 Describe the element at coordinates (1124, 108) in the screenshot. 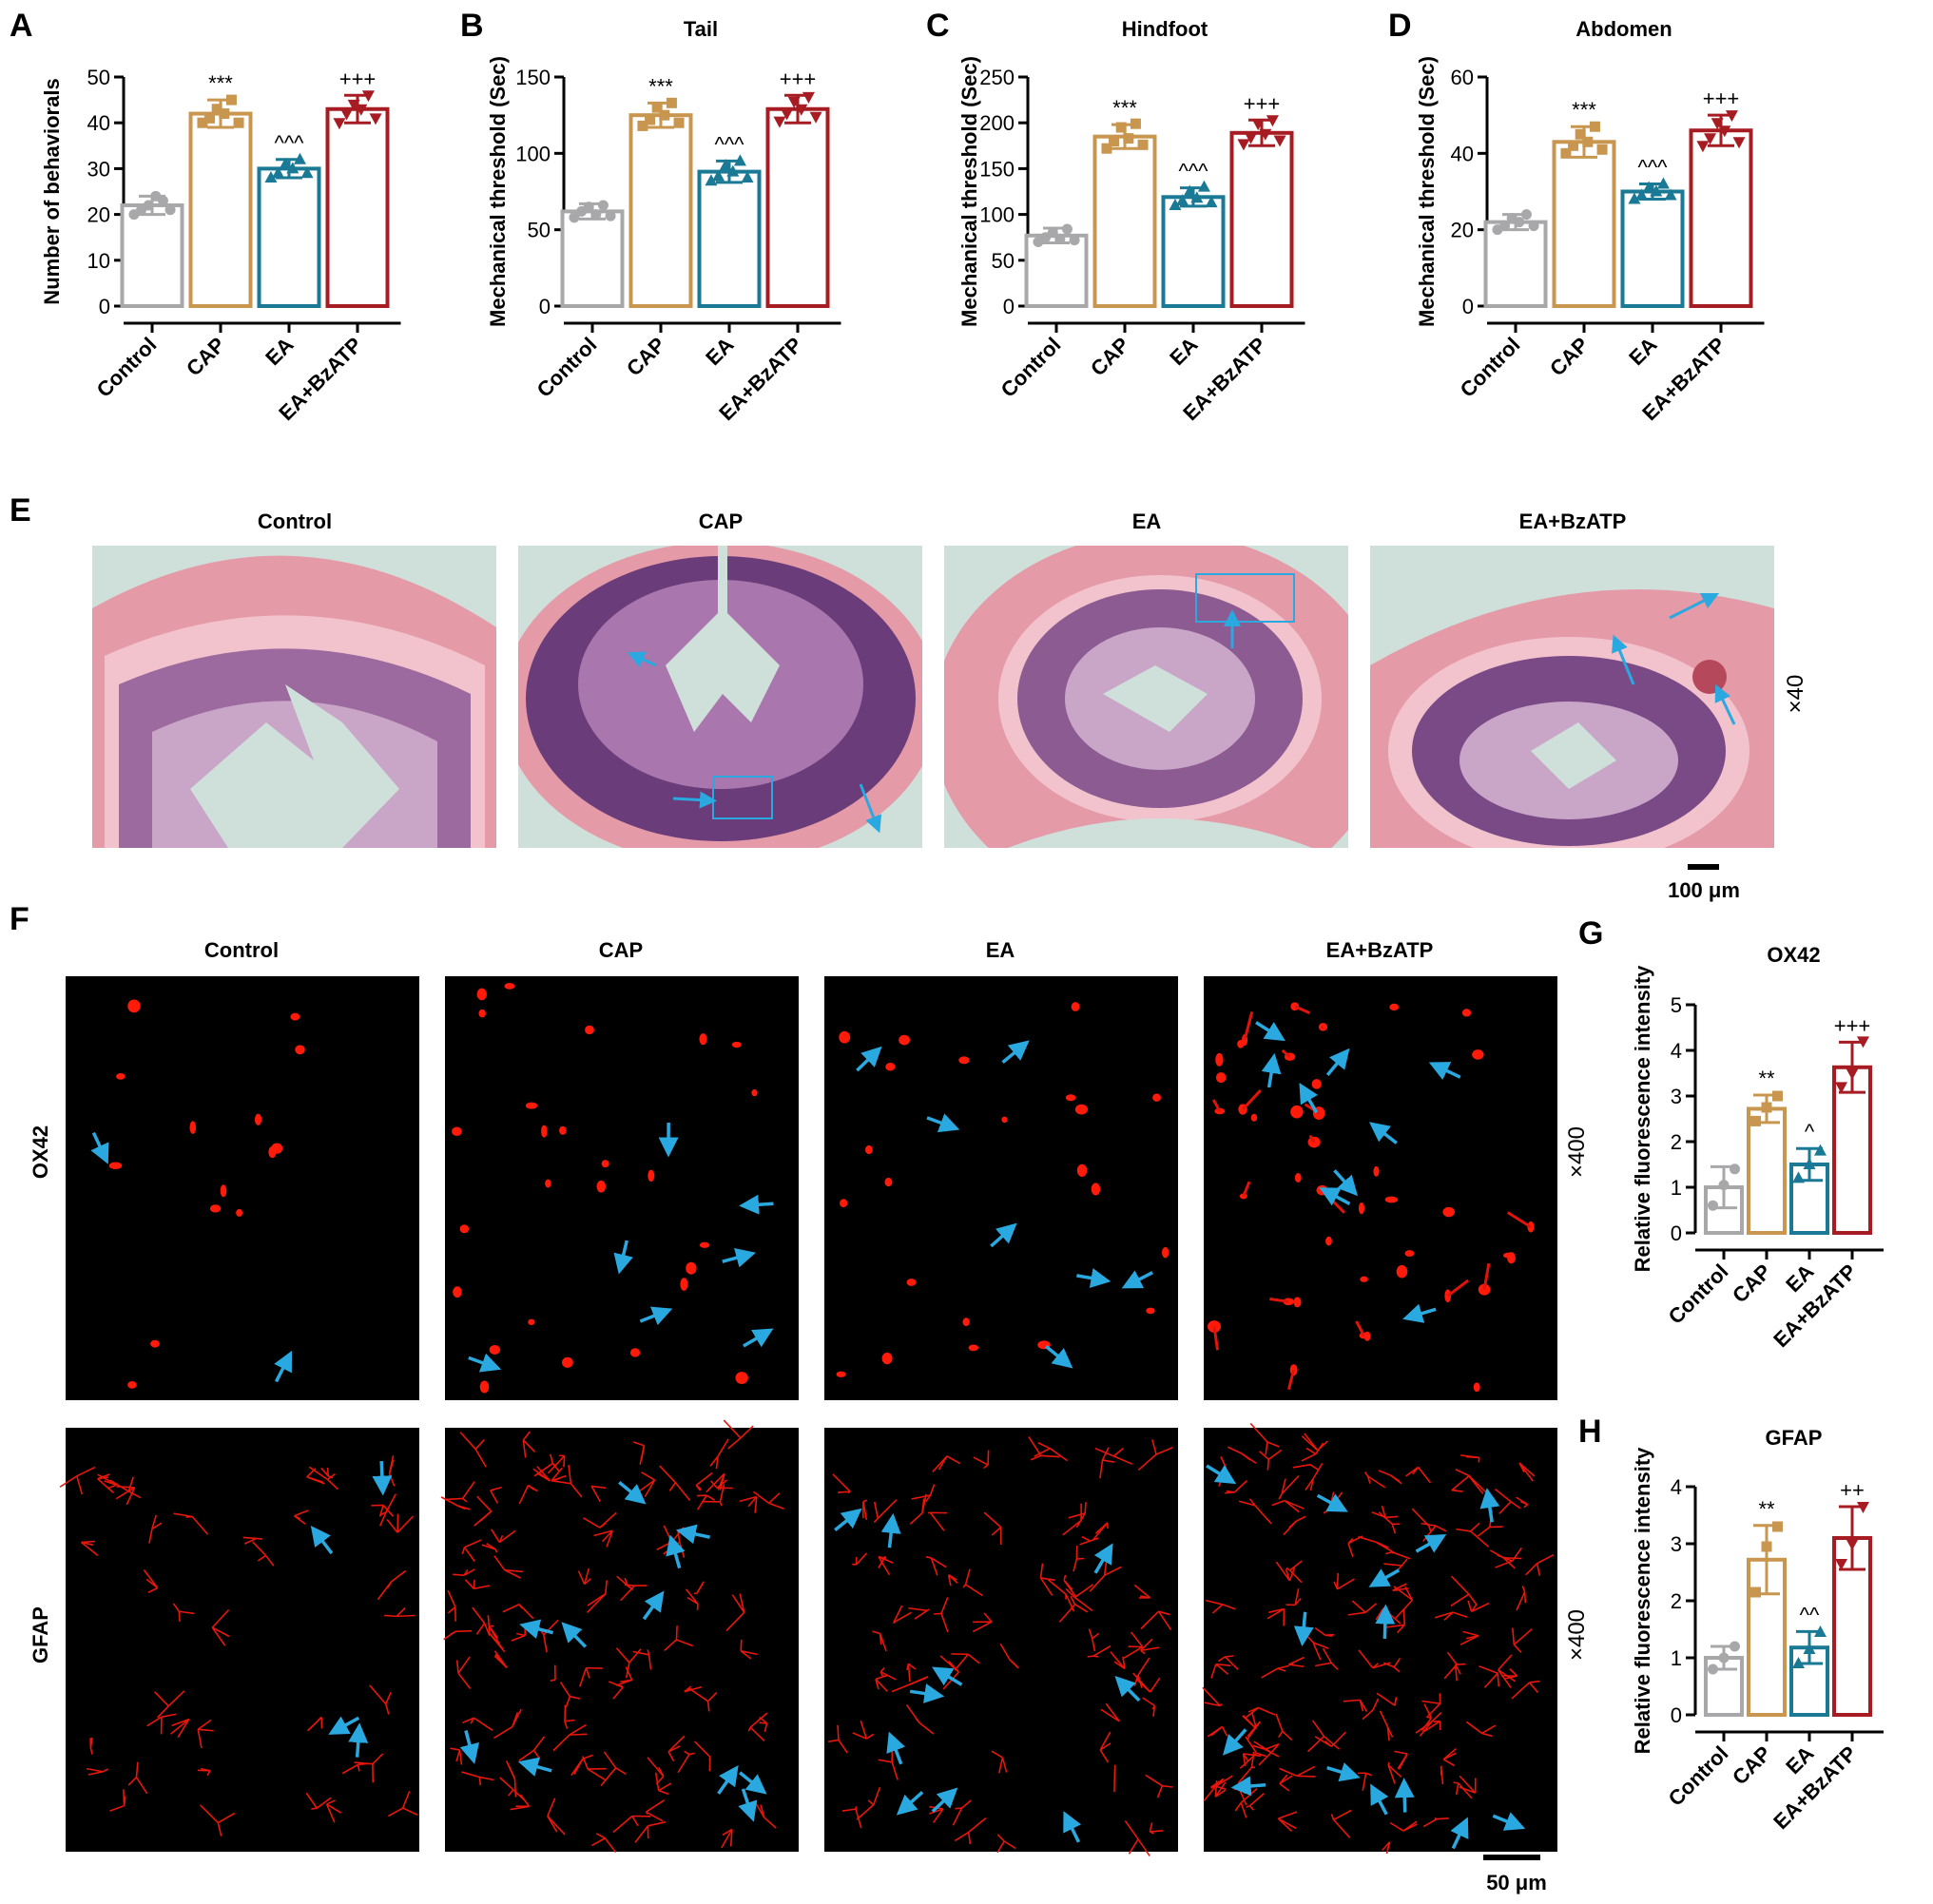

I see `significance-label: ***` at that location.